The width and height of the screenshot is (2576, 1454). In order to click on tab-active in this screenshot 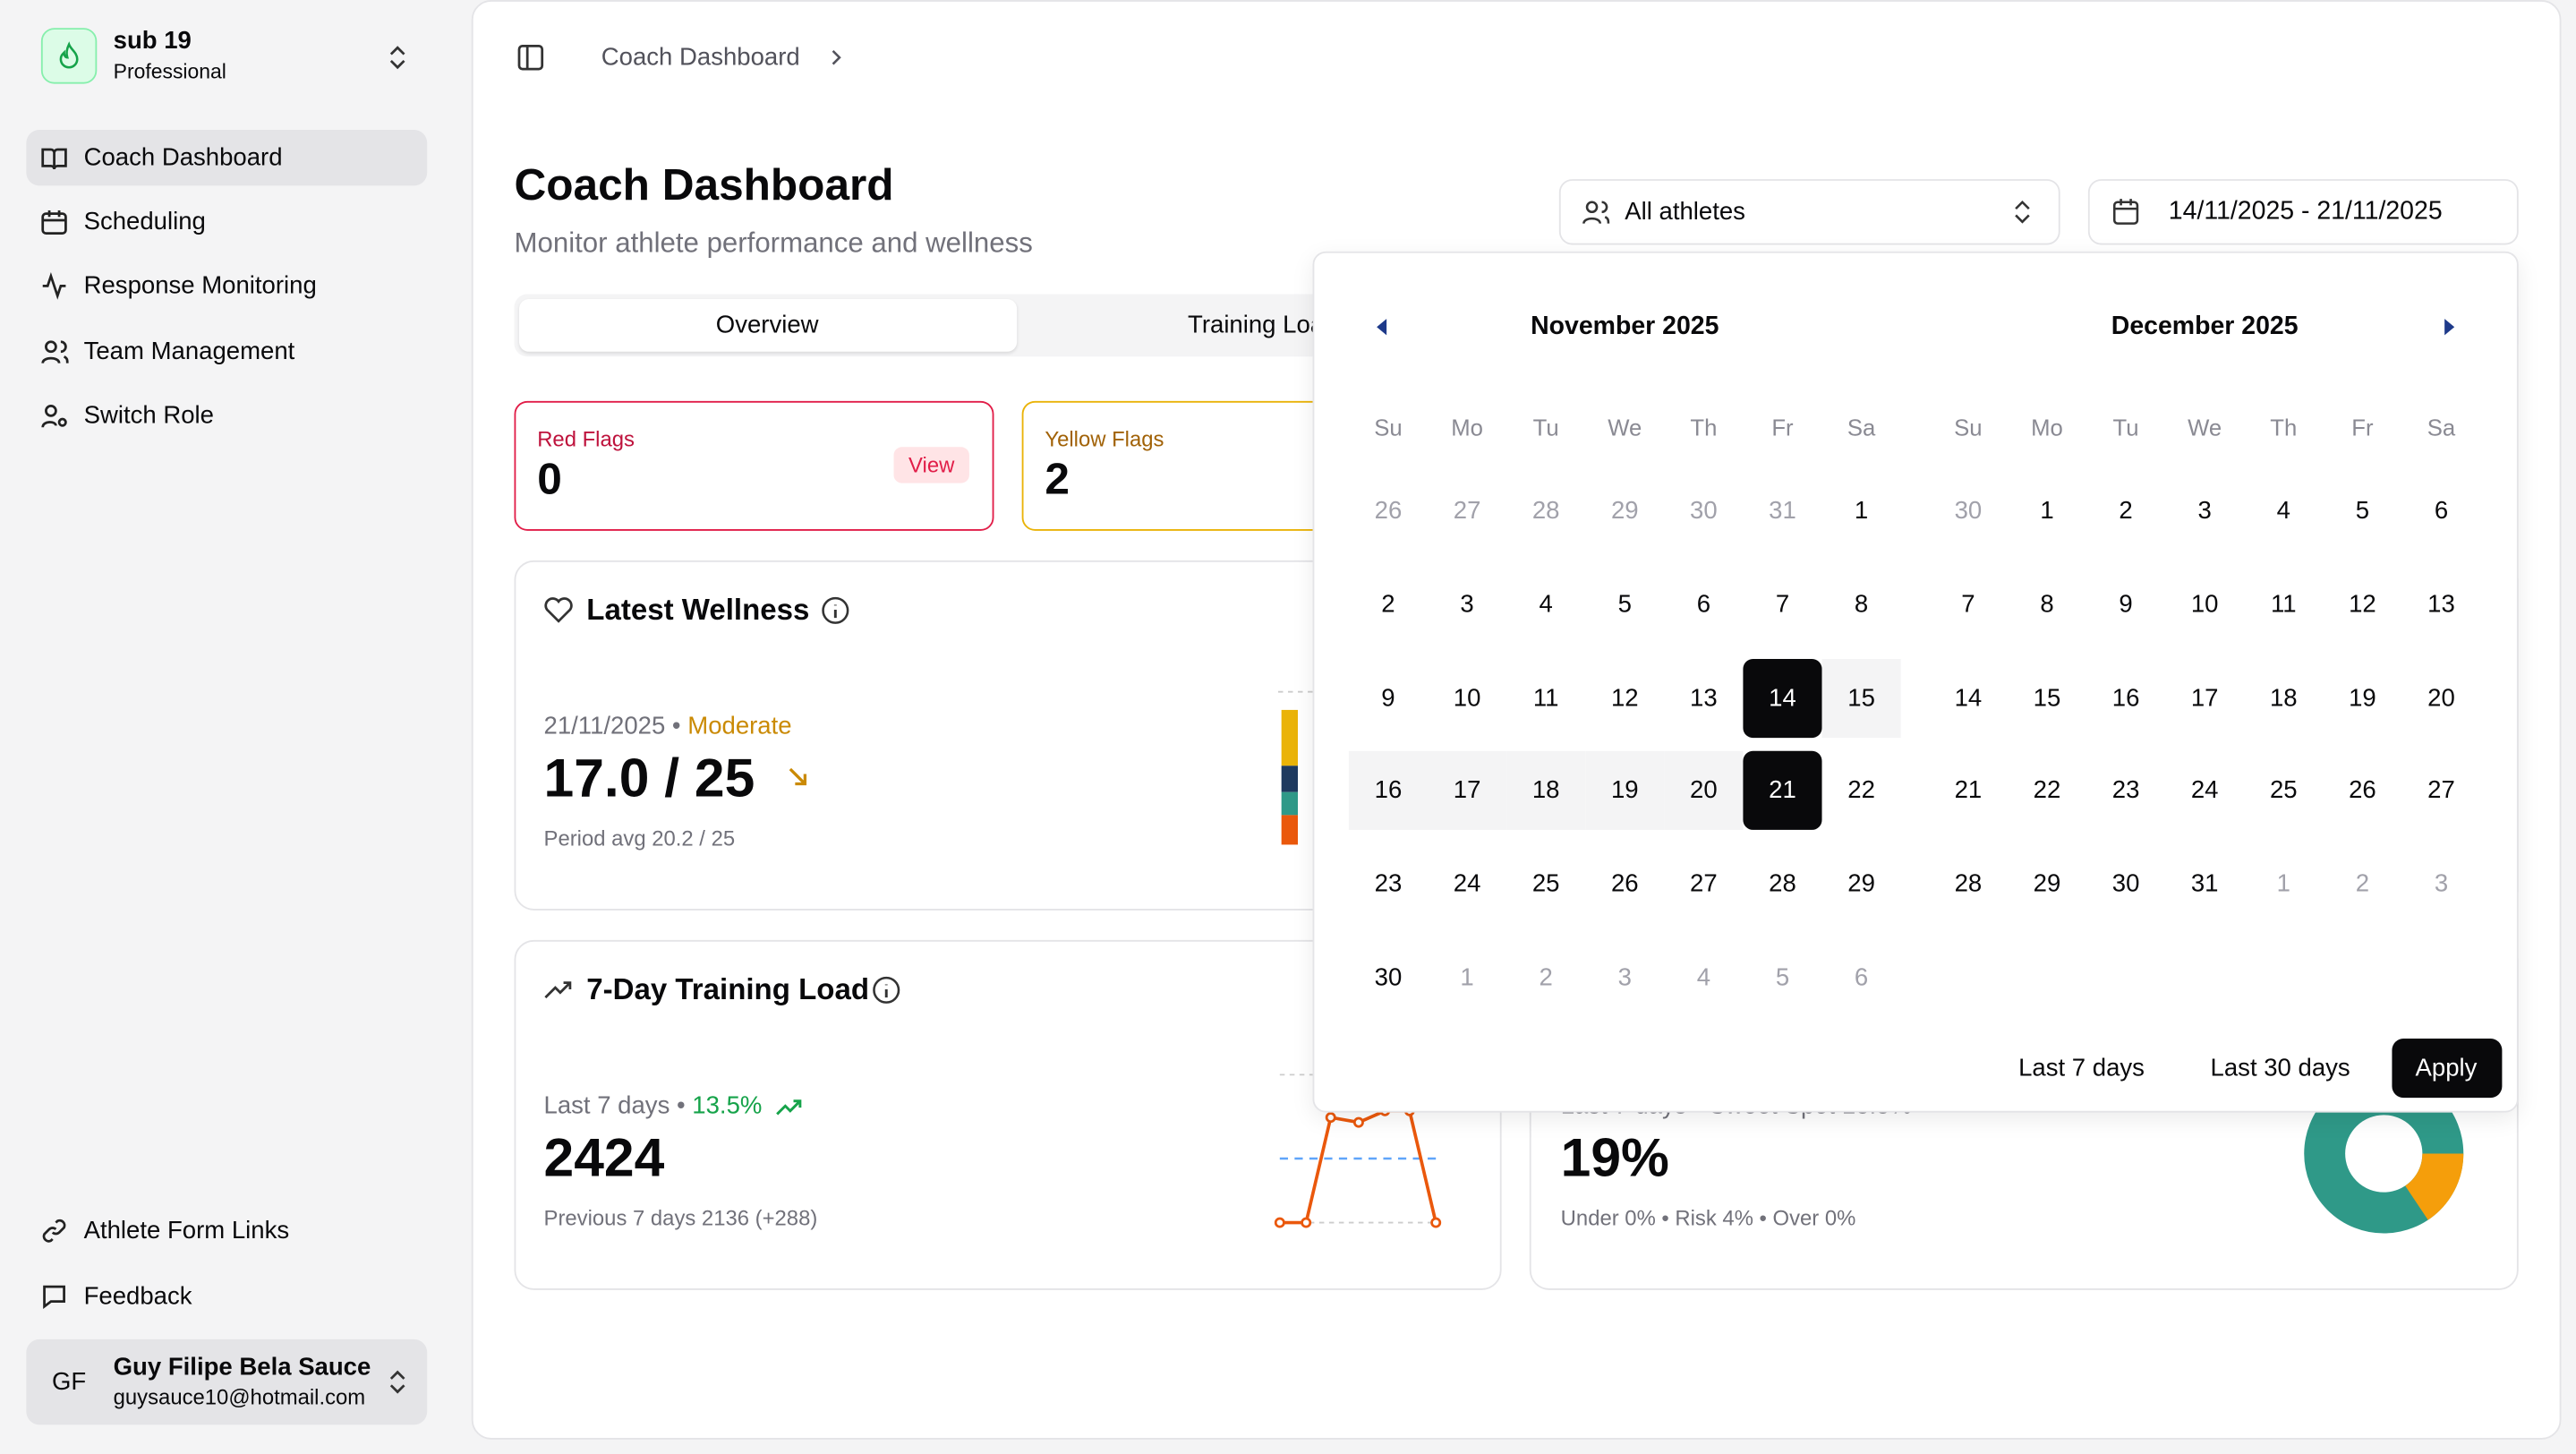, I will do `click(768, 325)`.